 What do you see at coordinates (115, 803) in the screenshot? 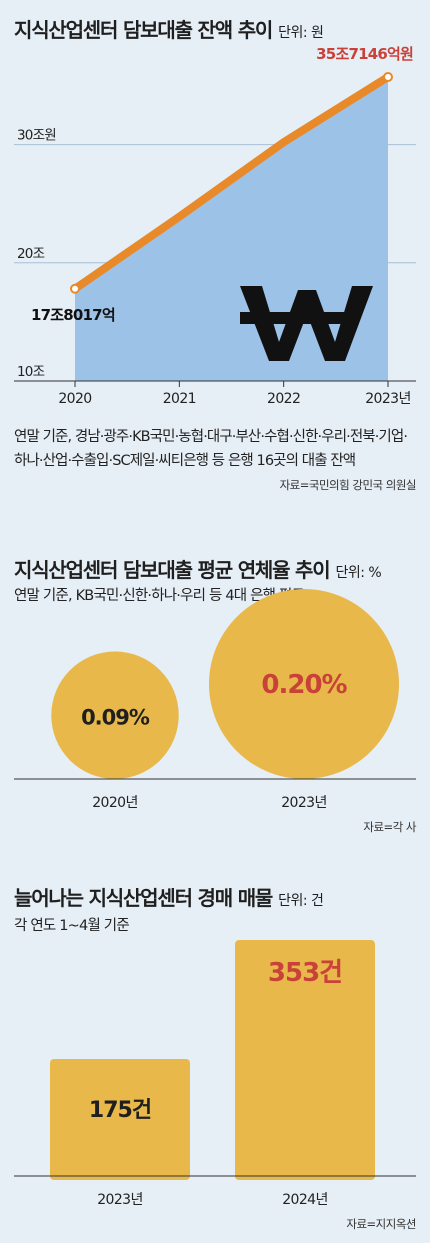
I see `year-label: 2020년` at bounding box center [115, 803].